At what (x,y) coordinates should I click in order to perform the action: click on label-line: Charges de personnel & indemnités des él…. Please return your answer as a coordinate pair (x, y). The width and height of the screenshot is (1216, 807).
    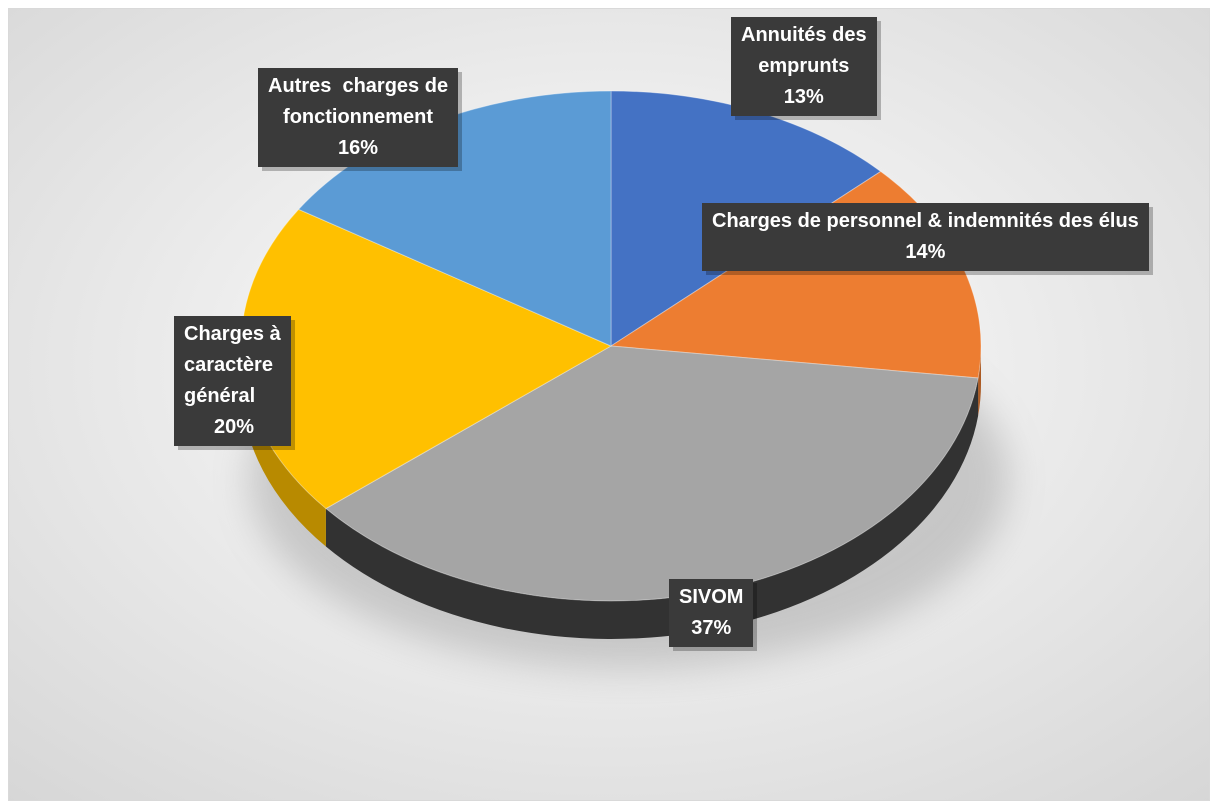
    Looking at the image, I should click on (925, 221).